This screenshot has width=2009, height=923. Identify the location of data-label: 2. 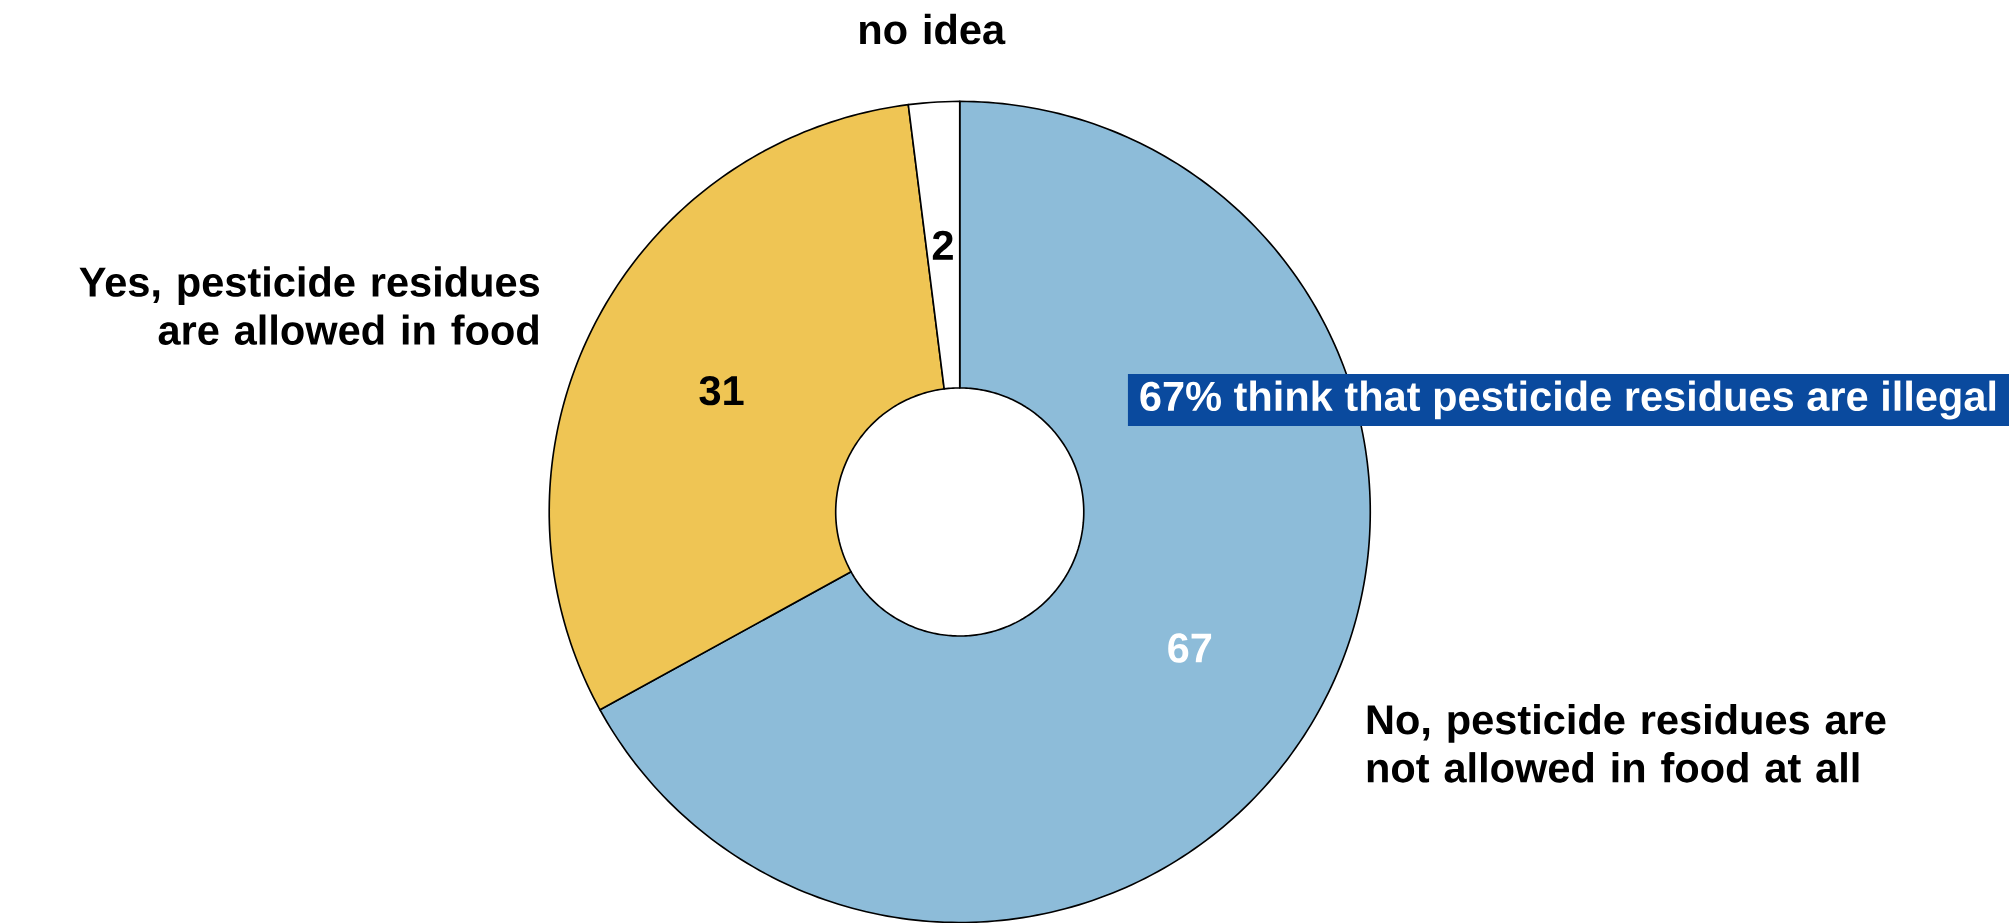
(942, 245).